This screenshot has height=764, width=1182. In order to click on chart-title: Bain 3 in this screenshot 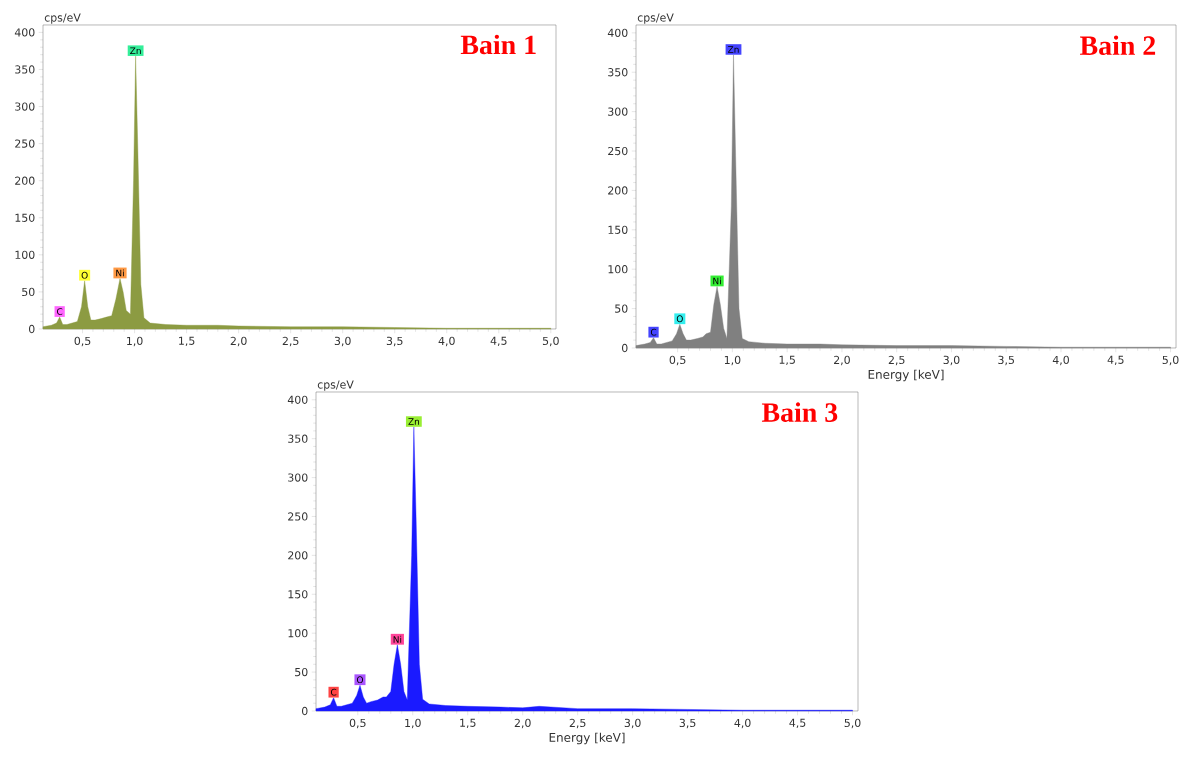, I will do `click(799, 412)`.